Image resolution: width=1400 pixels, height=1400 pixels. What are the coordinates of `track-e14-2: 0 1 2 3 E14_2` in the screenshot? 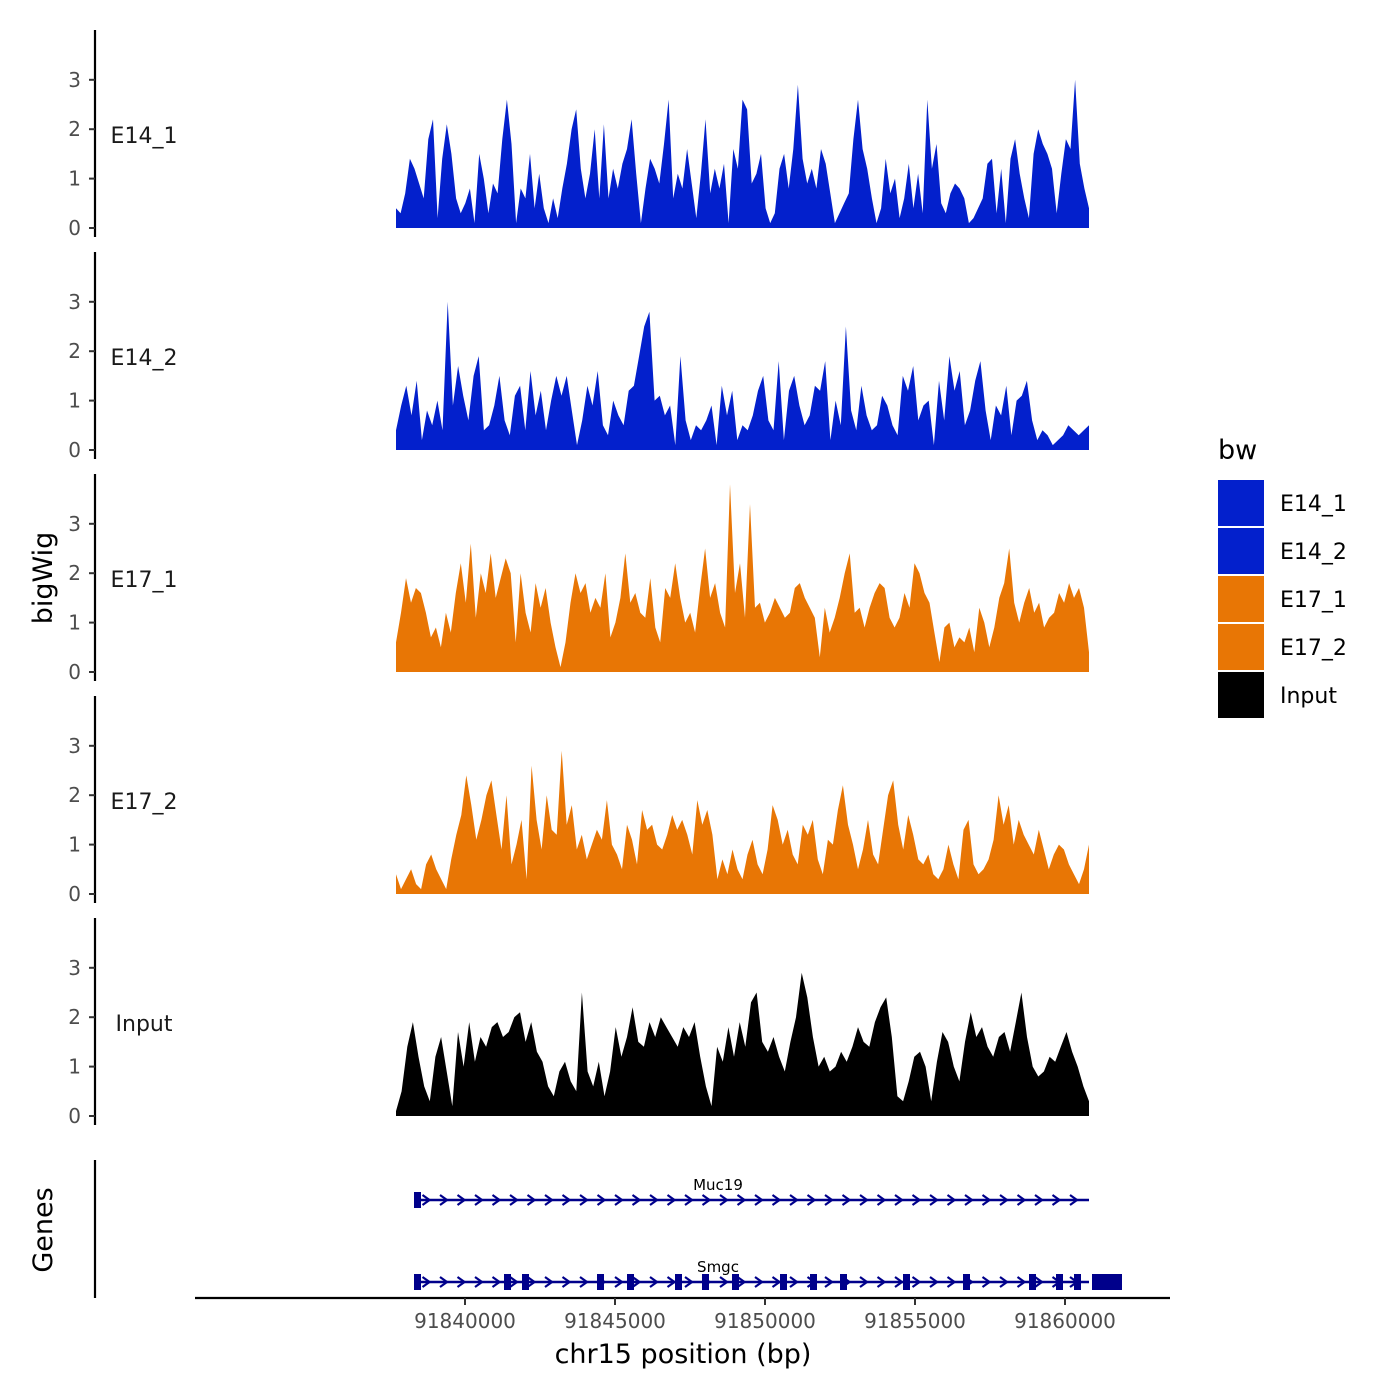 It's located at (578, 357).